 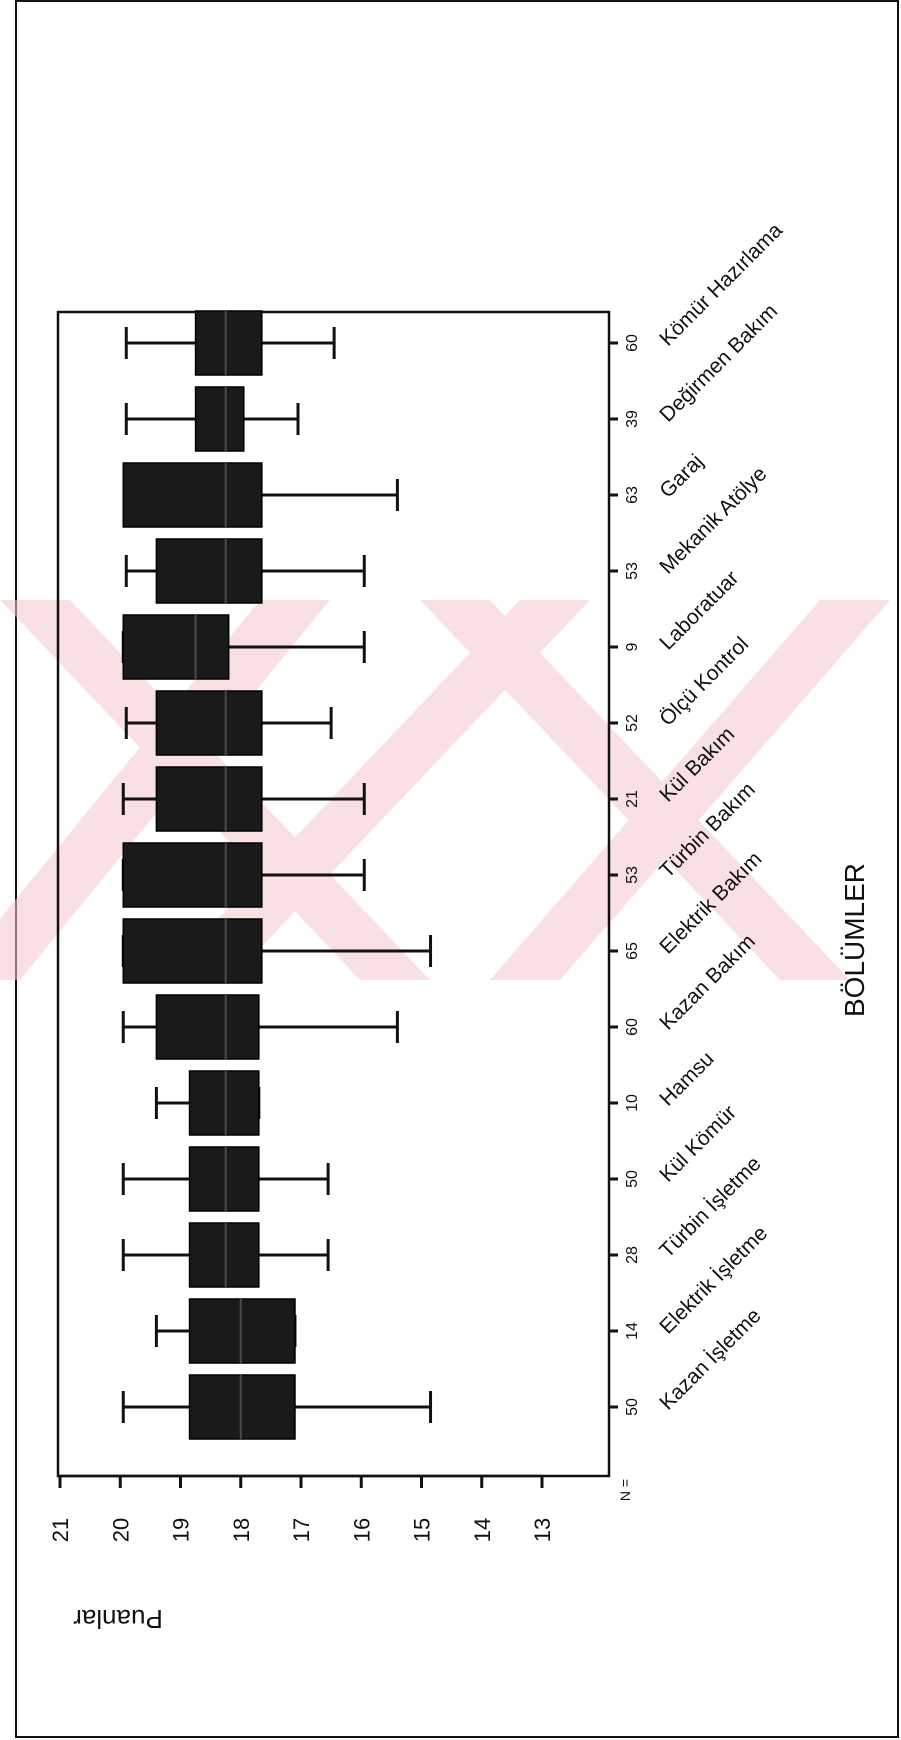 What do you see at coordinates (632, 723) in the screenshot?
I see `n-count-label: 52` at bounding box center [632, 723].